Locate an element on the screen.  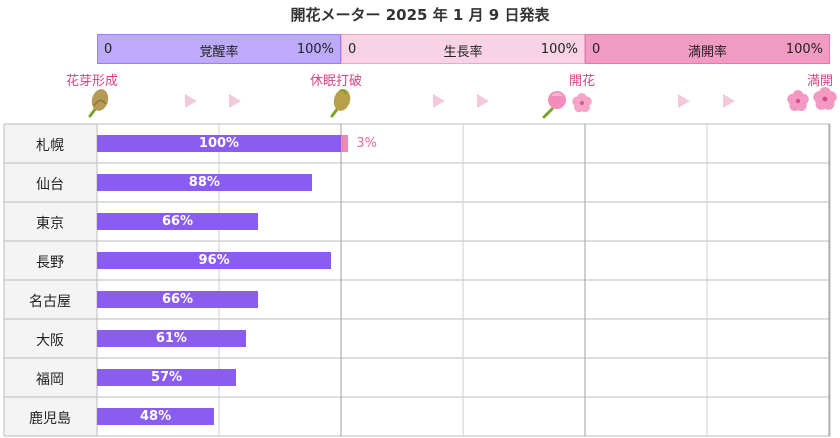
scale-segment-awakening: 0 覚醒率 100% is located at coordinates (219, 49).